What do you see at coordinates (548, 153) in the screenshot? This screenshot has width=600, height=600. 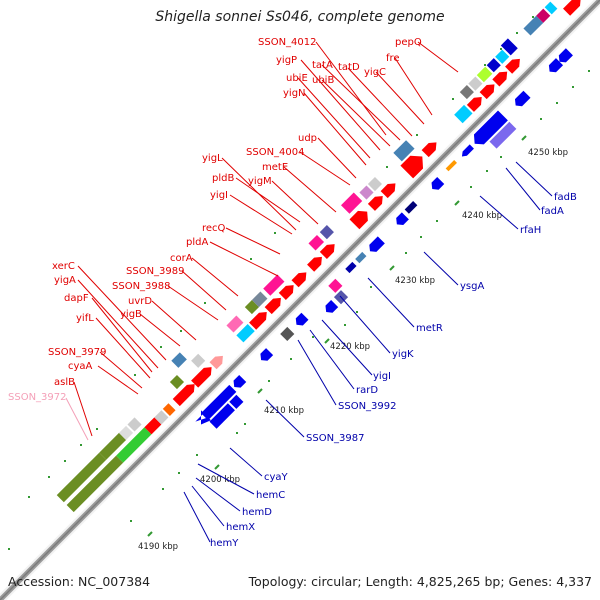 I see `tick-label-4250: 4250 kbp` at bounding box center [548, 153].